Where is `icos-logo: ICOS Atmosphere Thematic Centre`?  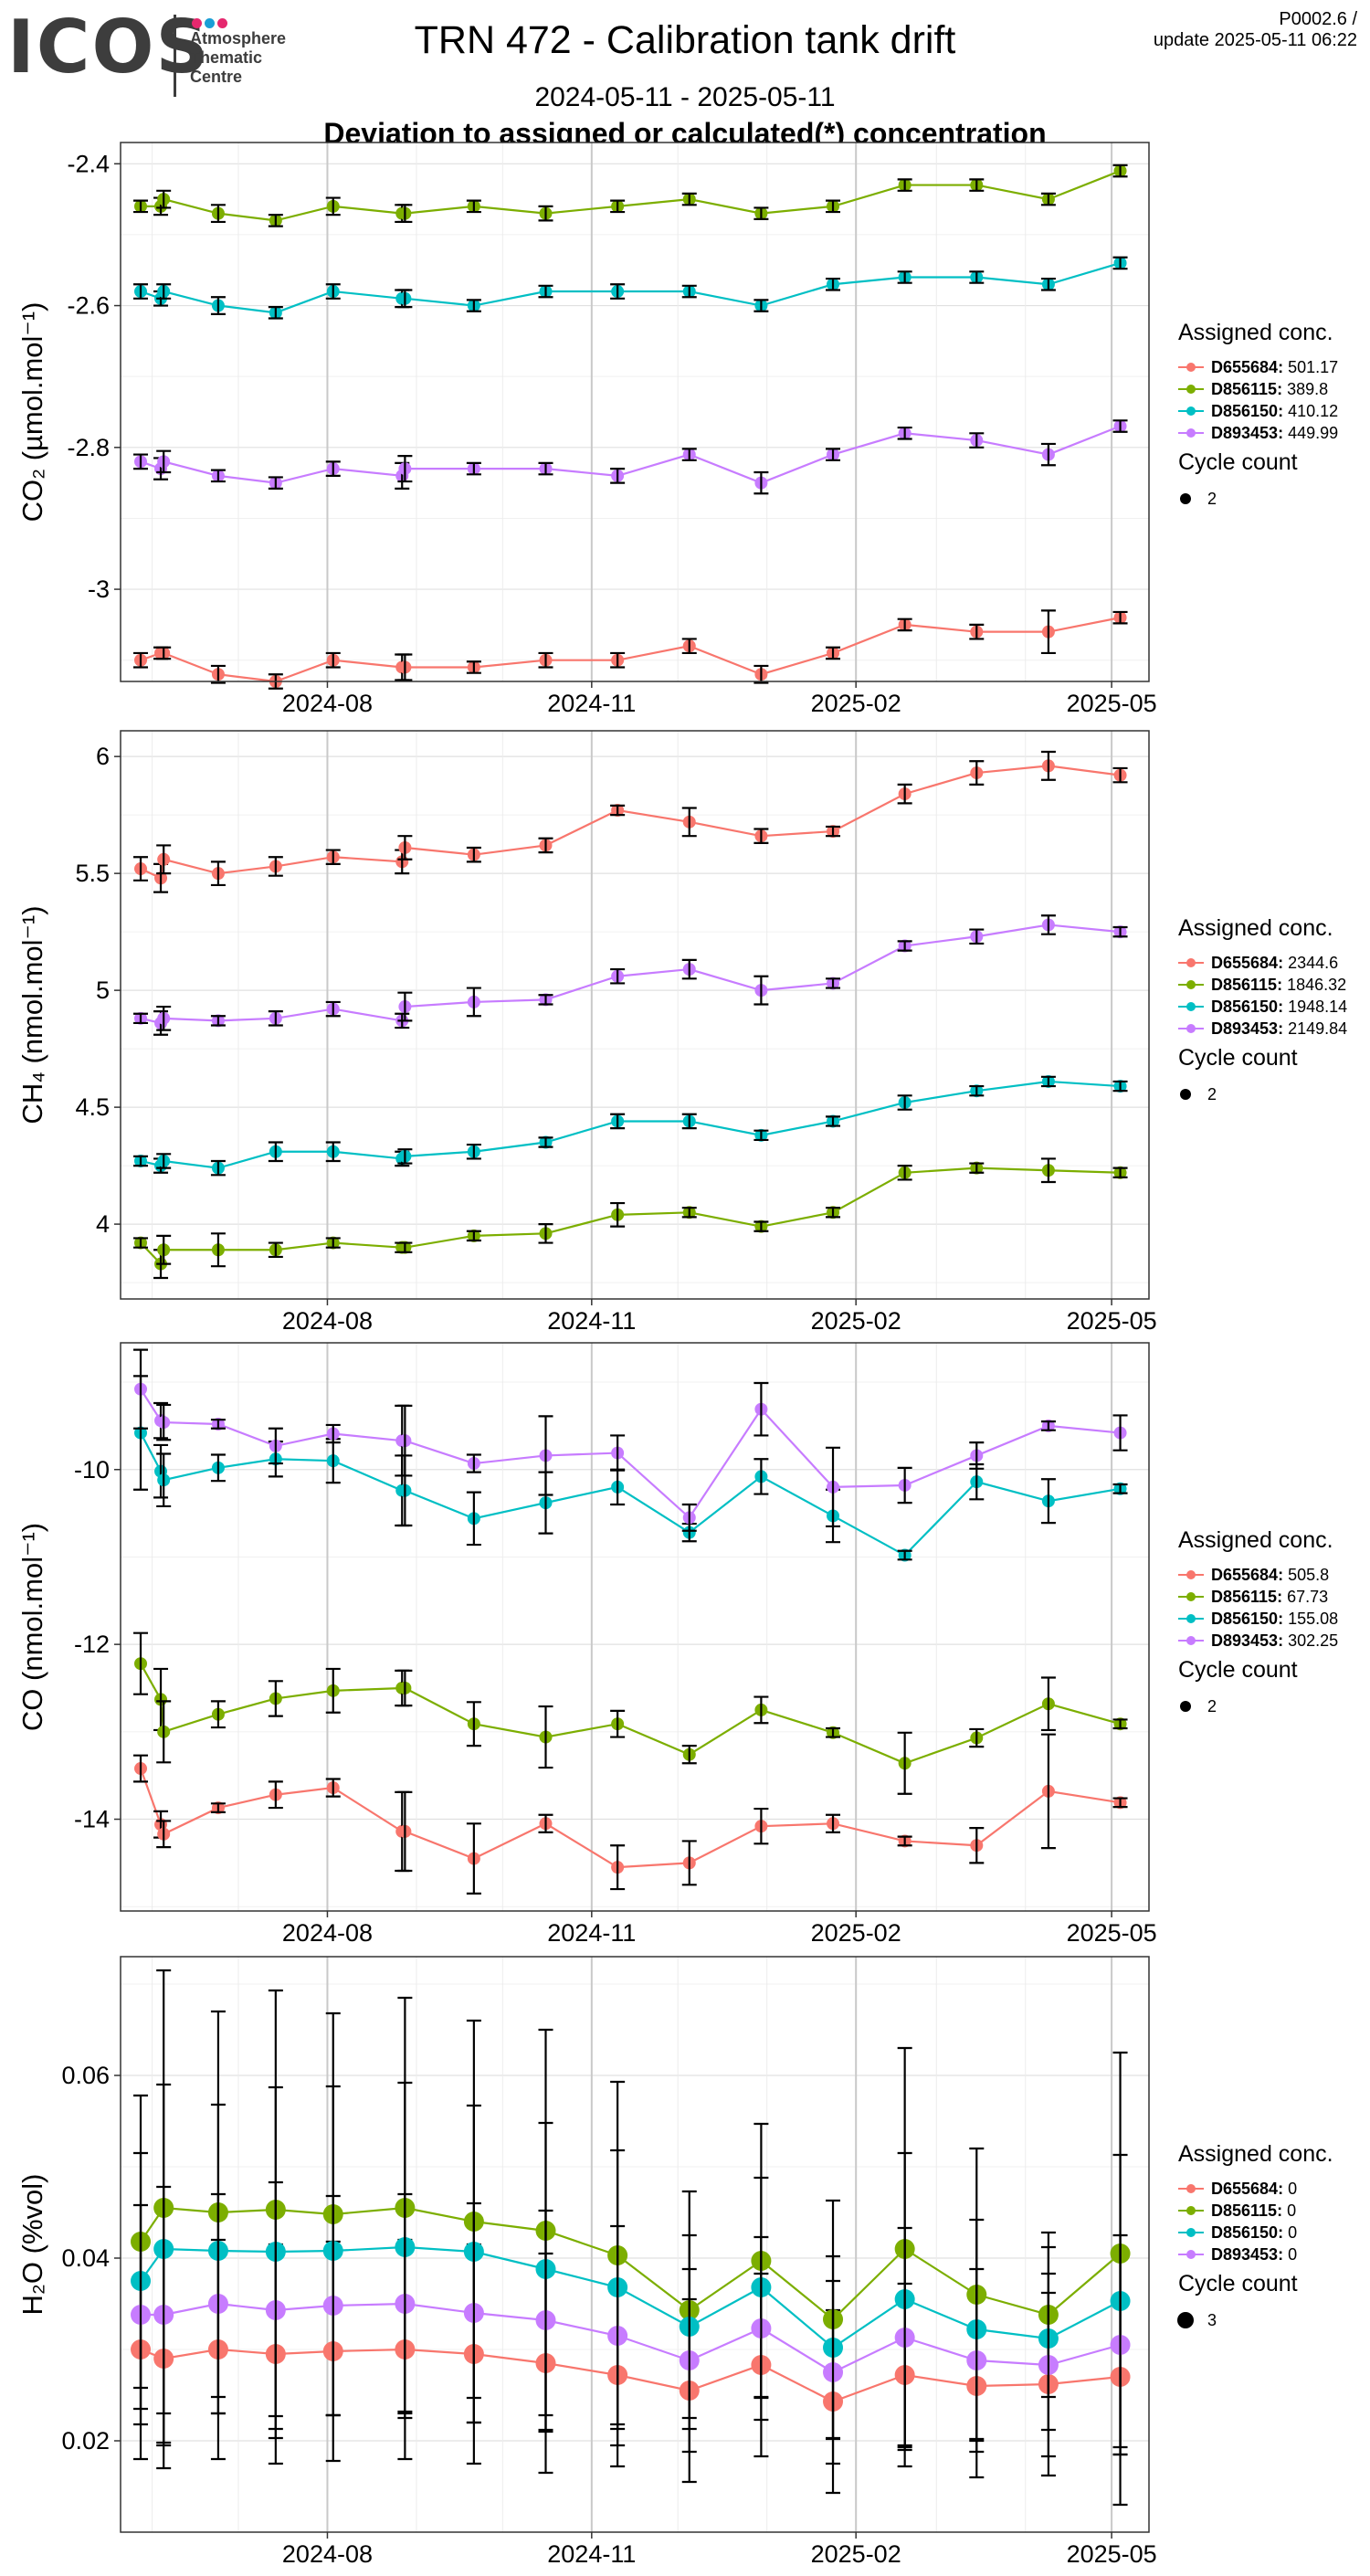 icos-logo: ICOS Atmosphere Thematic Centre is located at coordinates (158, 54).